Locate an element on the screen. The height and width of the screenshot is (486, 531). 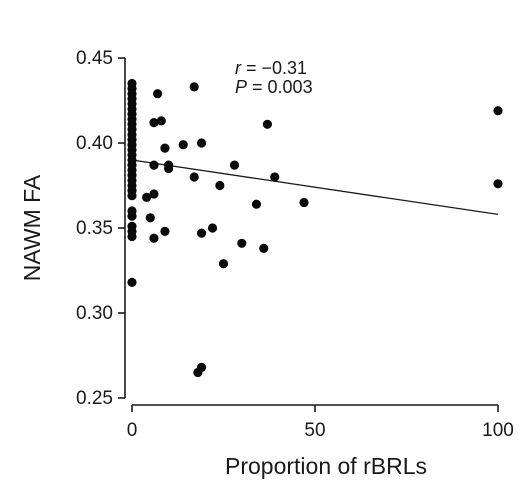
p-value: = 0.003 is located at coordinates (280, 87).